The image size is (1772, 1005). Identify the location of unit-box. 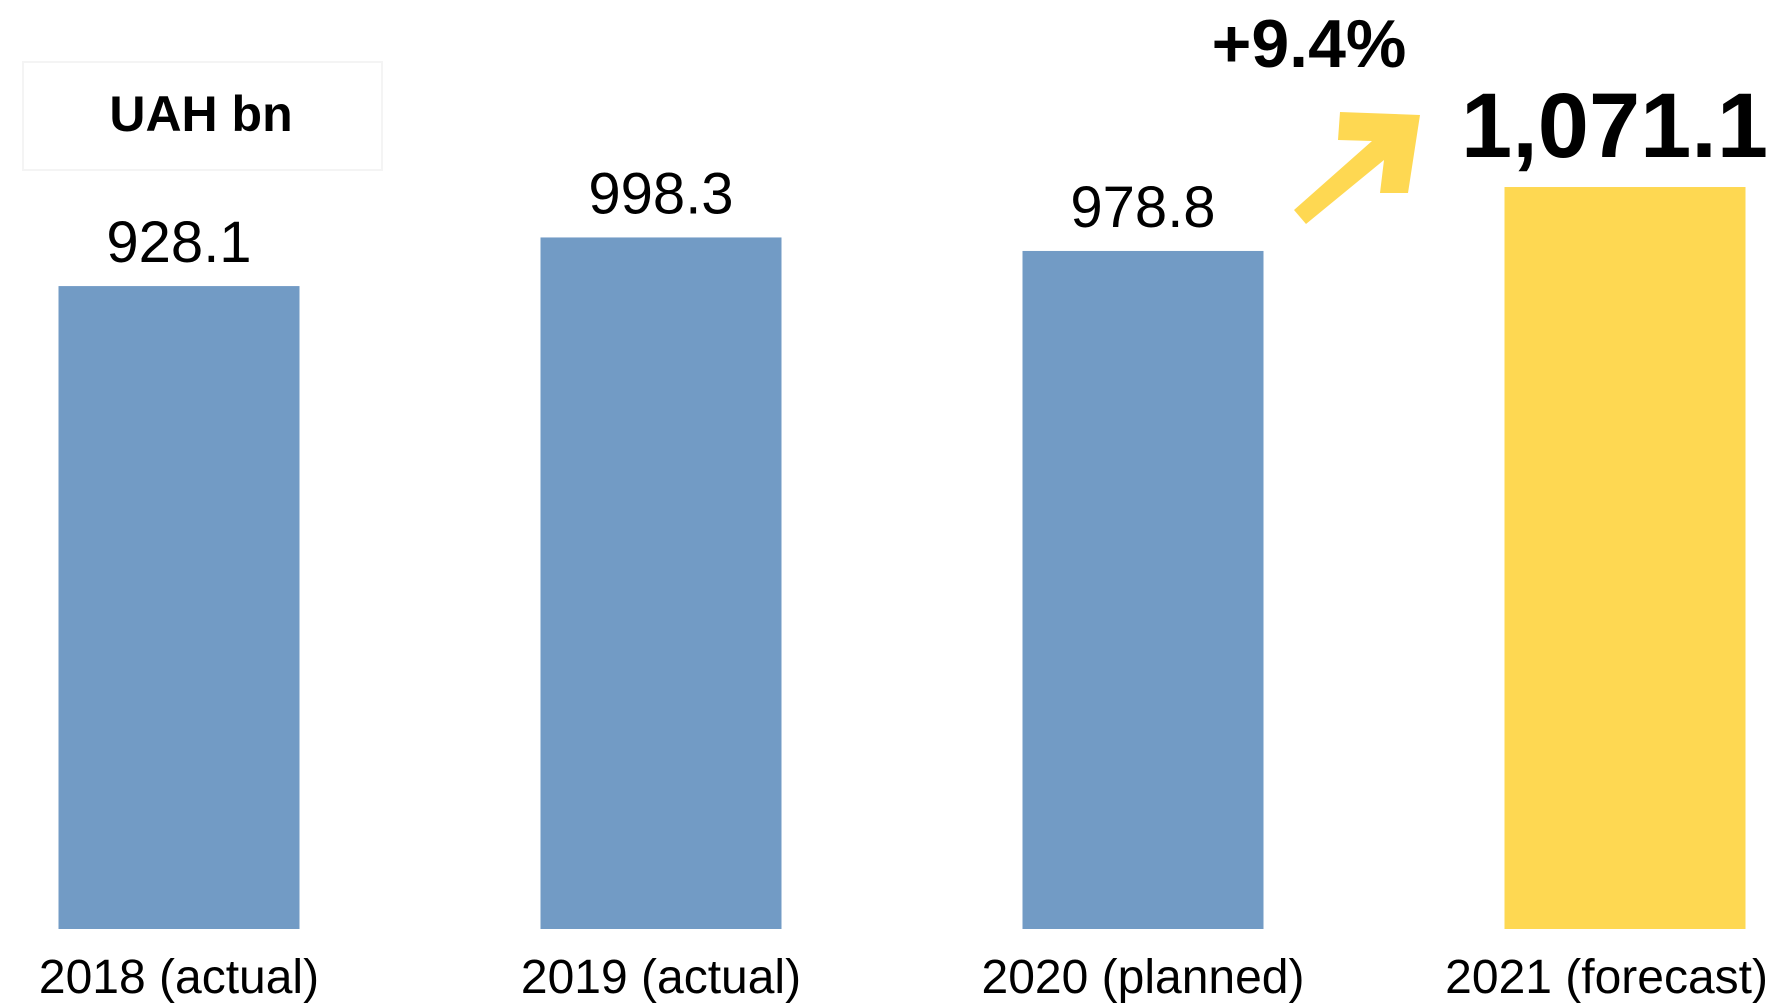
(202, 116).